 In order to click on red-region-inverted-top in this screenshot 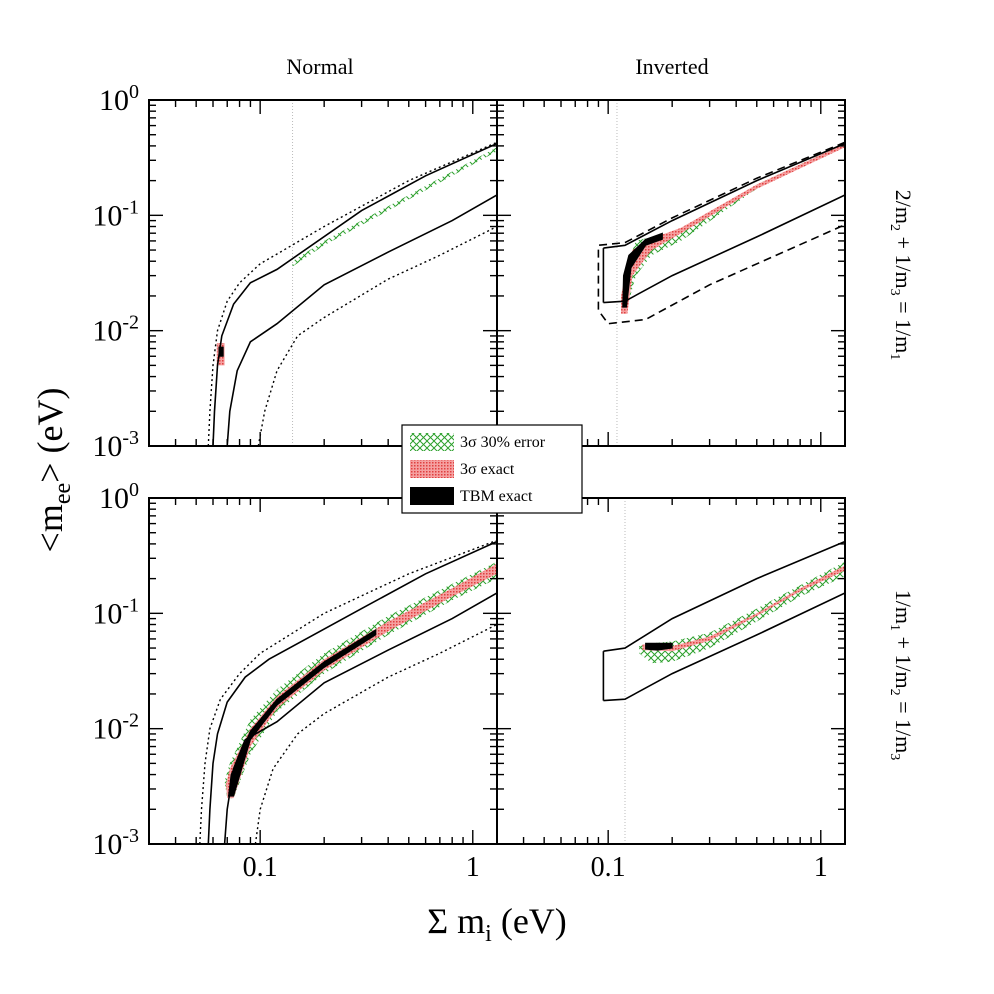, I will do `click(733, 228)`.